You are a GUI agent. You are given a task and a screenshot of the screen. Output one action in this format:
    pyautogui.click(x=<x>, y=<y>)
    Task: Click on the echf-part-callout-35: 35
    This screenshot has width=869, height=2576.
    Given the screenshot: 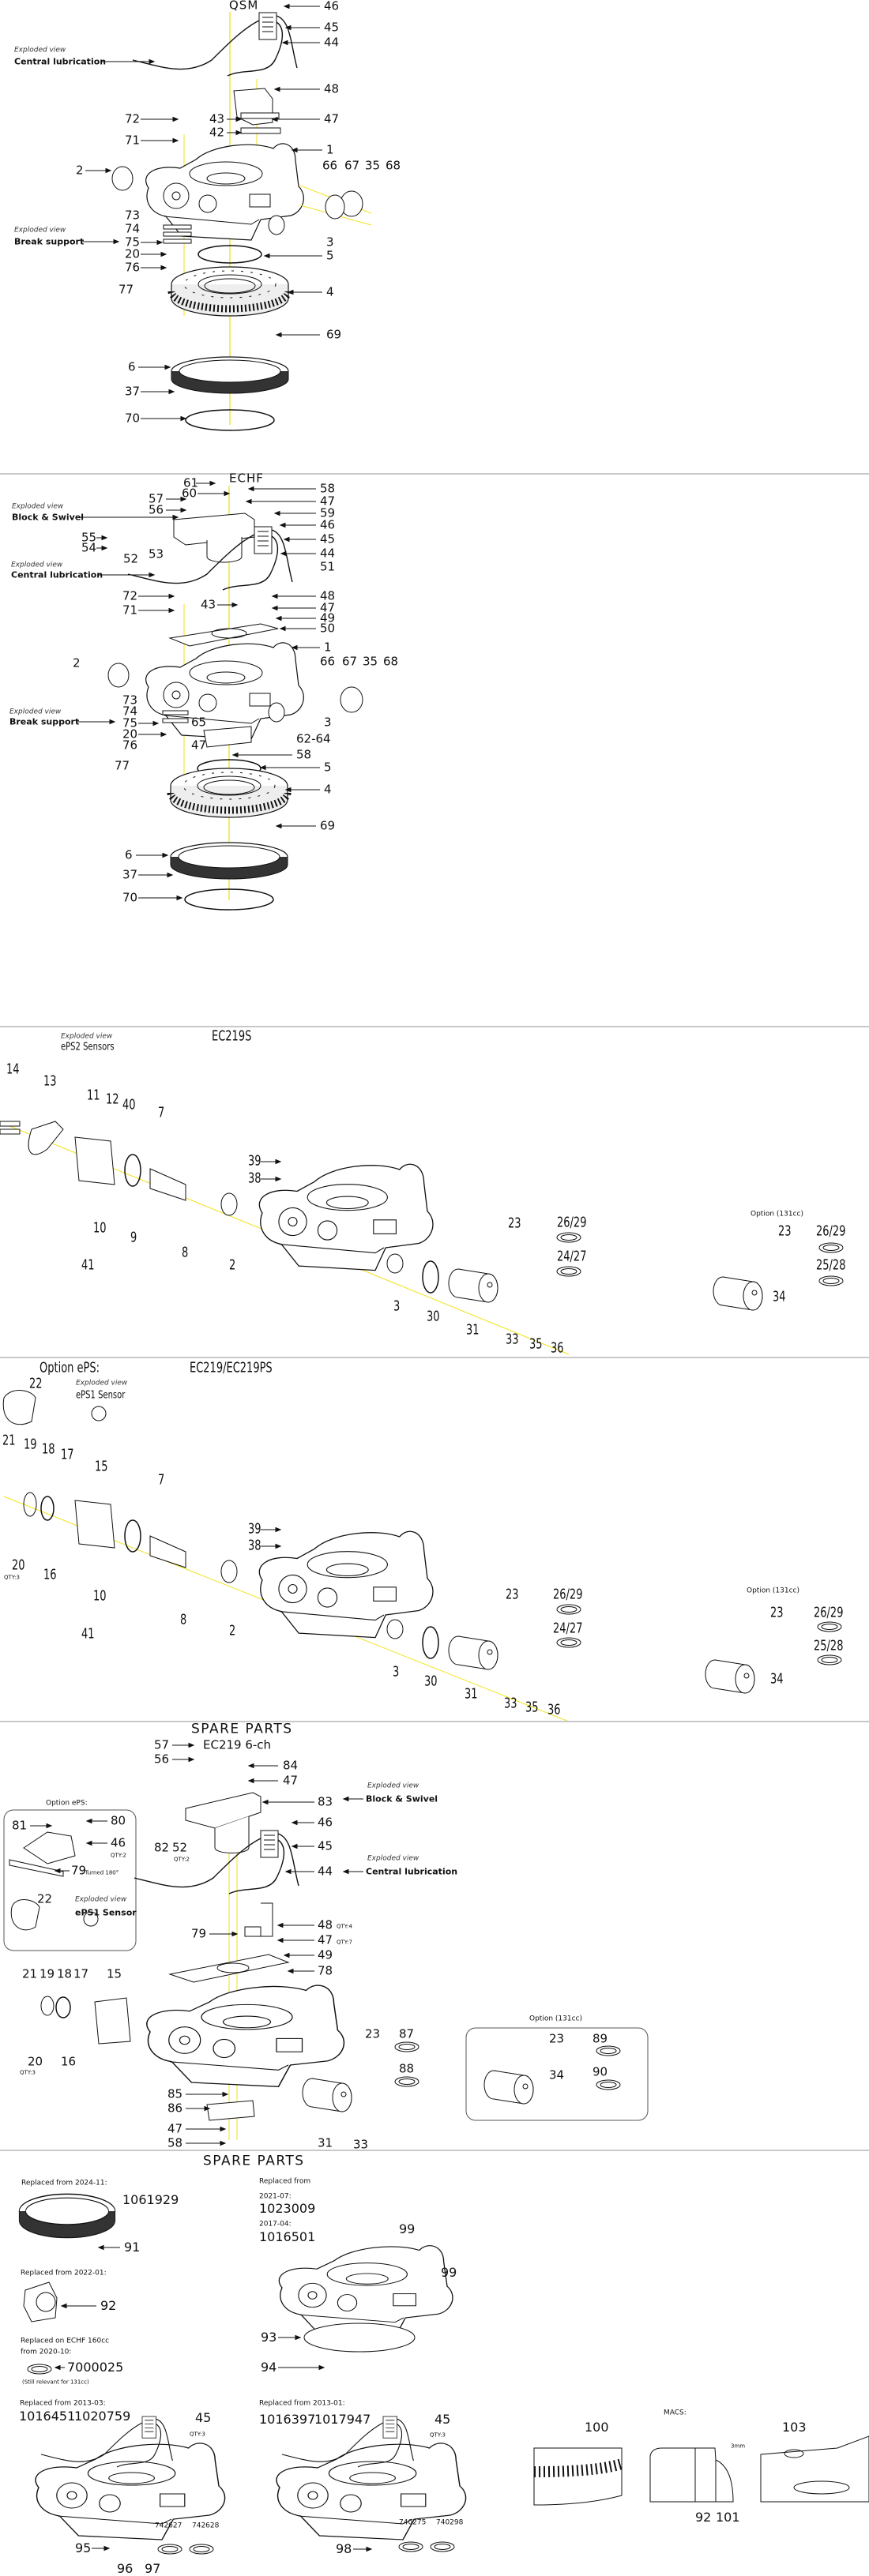 What is the action you would take?
    pyautogui.click(x=371, y=661)
    